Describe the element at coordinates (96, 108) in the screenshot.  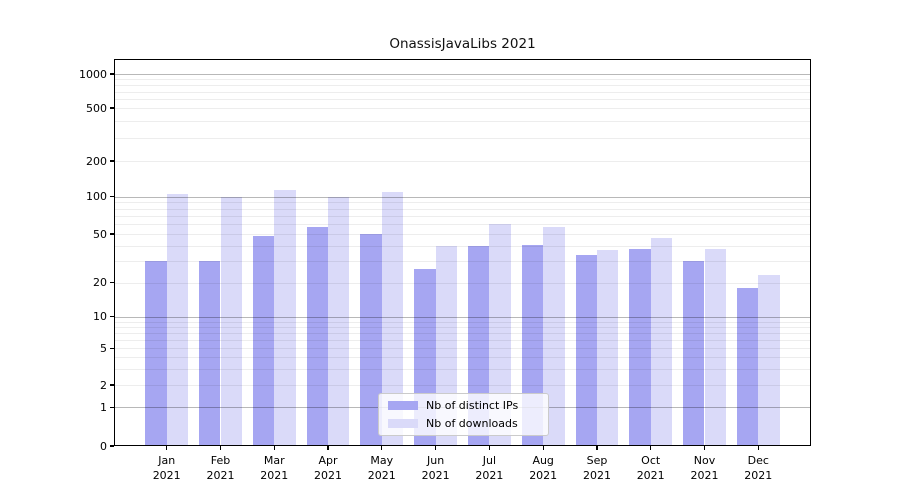
I see `y-tick-label: 500` at that location.